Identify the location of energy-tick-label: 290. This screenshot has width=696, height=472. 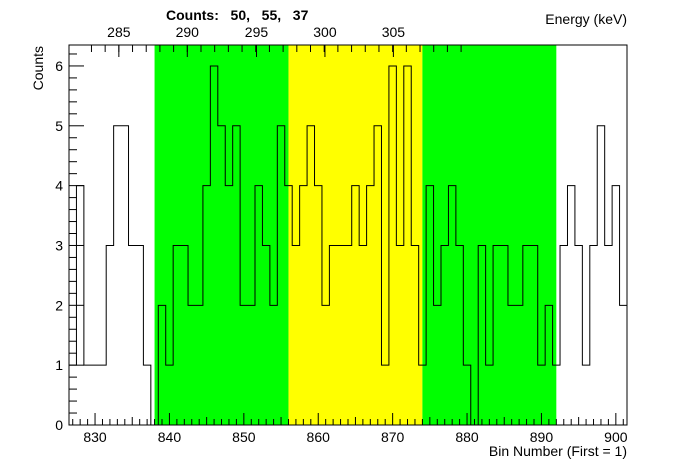
(188, 32).